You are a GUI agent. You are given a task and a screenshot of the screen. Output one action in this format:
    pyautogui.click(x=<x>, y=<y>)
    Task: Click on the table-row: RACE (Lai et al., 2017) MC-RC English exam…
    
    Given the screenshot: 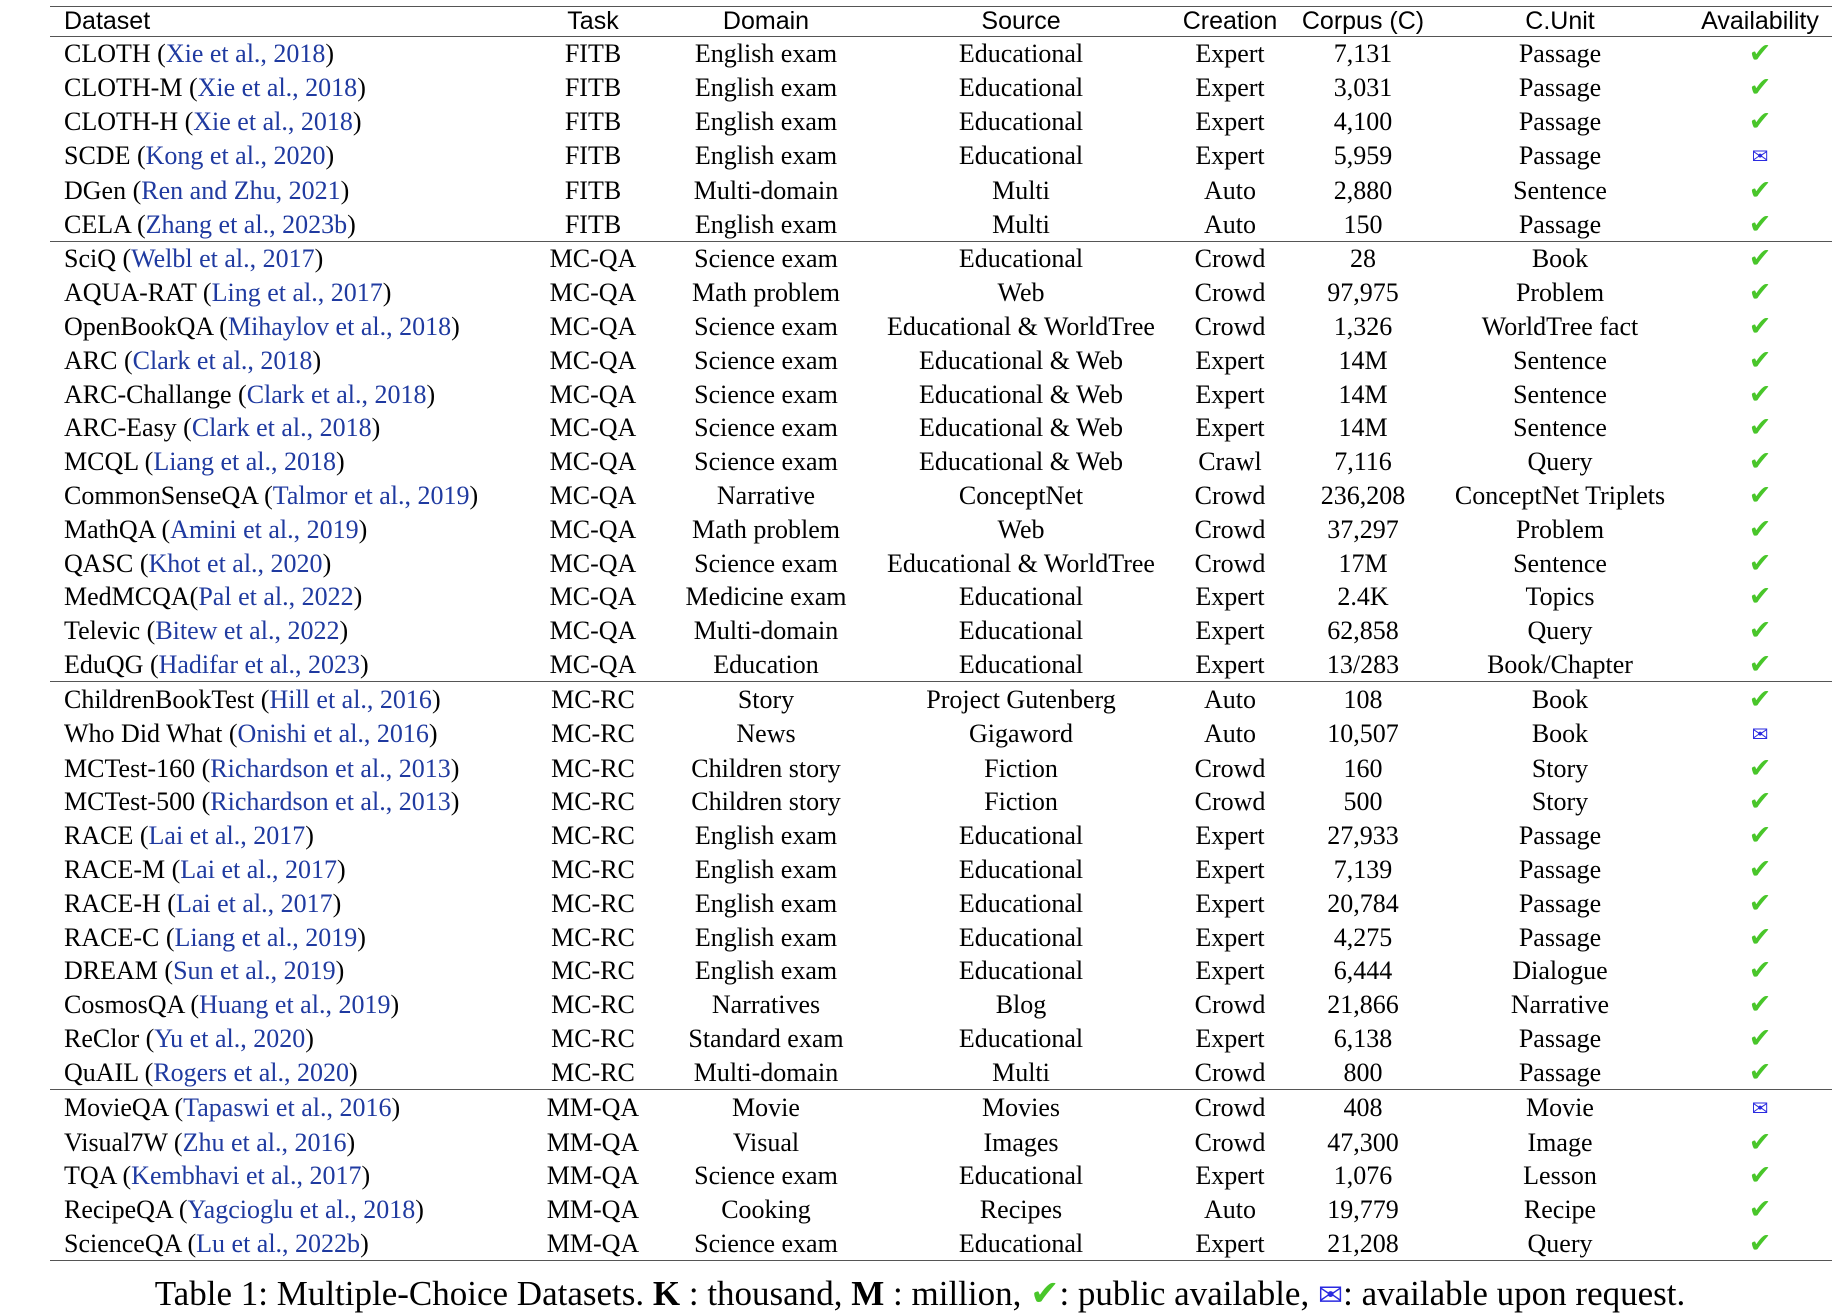 What is the action you would take?
    pyautogui.click(x=941, y=836)
    